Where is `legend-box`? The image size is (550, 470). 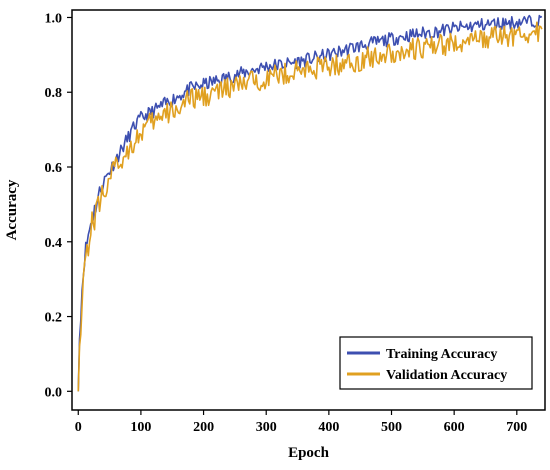 legend-box is located at coordinates (436, 363).